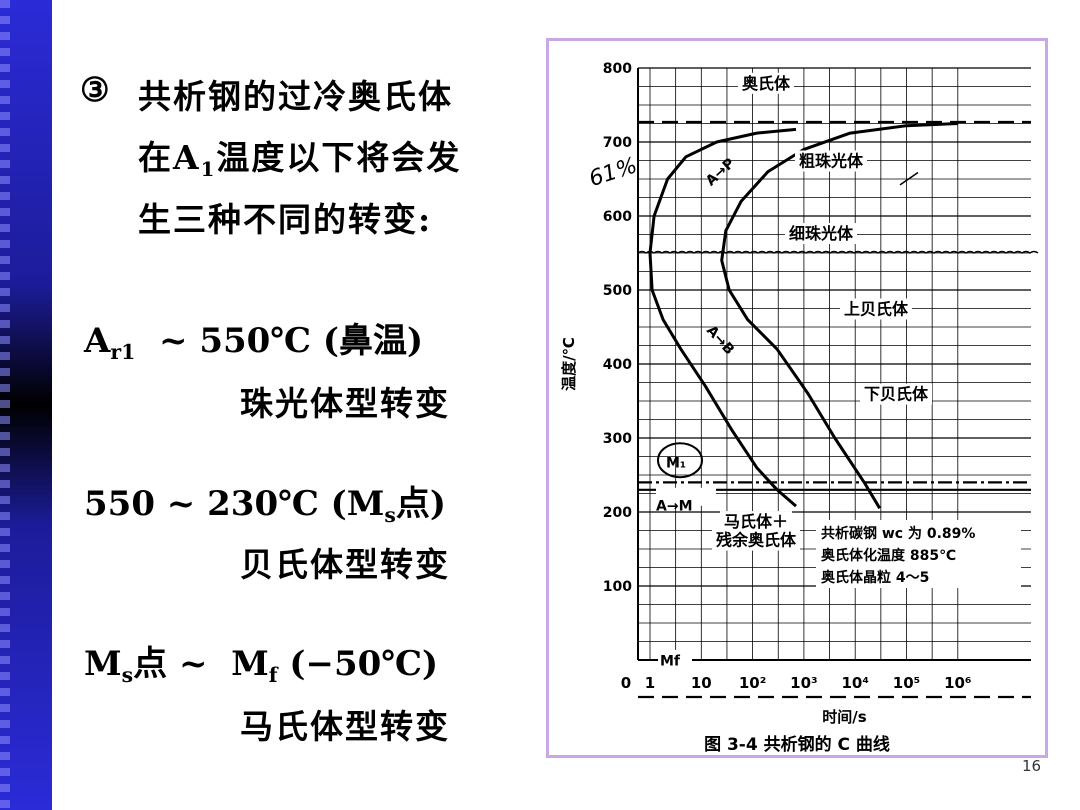 The image size is (1080, 810). I want to click on y-tick-label: 800, so click(617, 69).